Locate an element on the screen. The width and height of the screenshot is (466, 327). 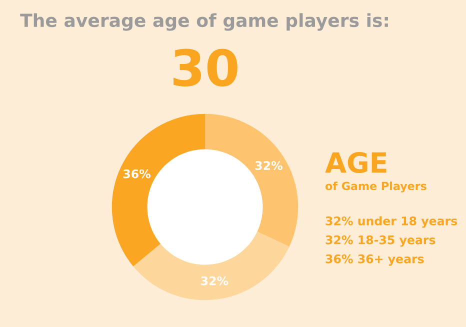
data-label: 36% is located at coordinates (136, 173).